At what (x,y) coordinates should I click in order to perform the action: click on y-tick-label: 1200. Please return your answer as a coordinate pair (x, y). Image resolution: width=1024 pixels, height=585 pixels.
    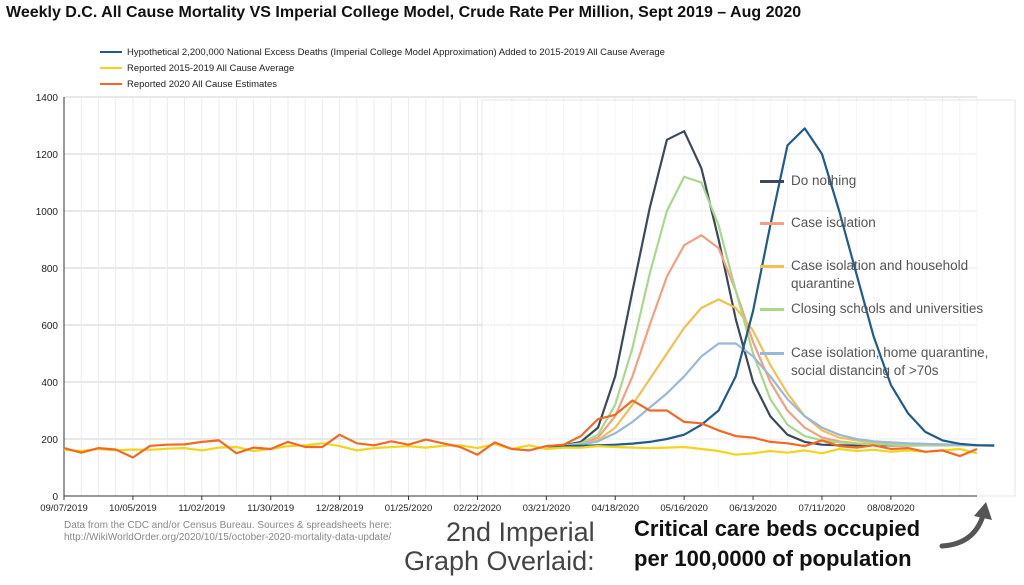
    Looking at the image, I should click on (47, 155).